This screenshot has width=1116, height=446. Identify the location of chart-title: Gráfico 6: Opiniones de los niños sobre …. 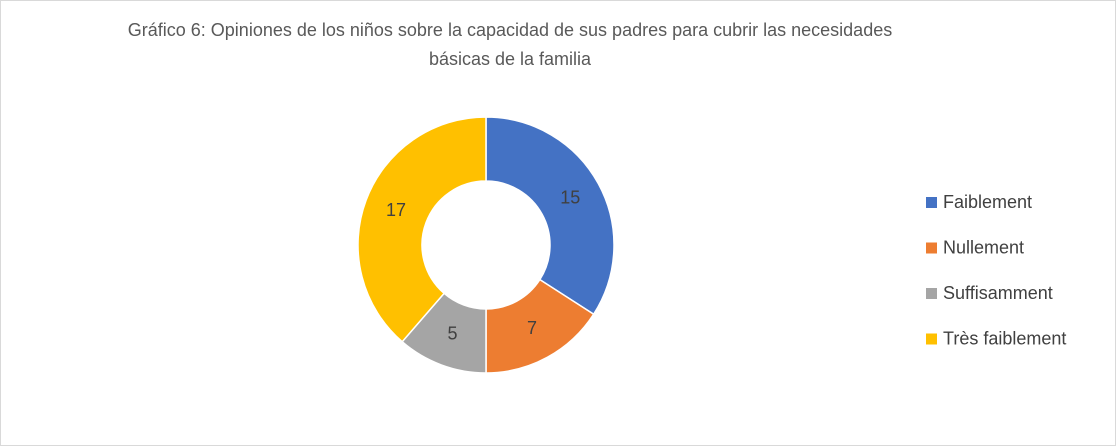
(510, 44).